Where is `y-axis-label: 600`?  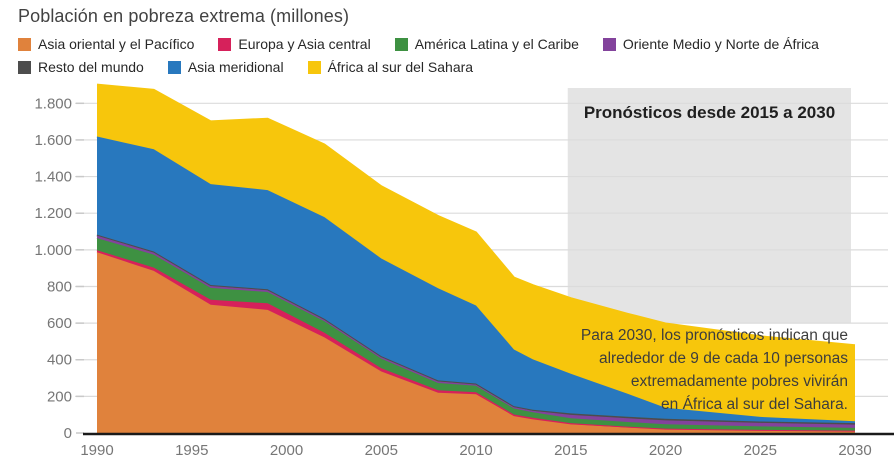
y-axis-label: 600 is located at coordinates (59, 323).